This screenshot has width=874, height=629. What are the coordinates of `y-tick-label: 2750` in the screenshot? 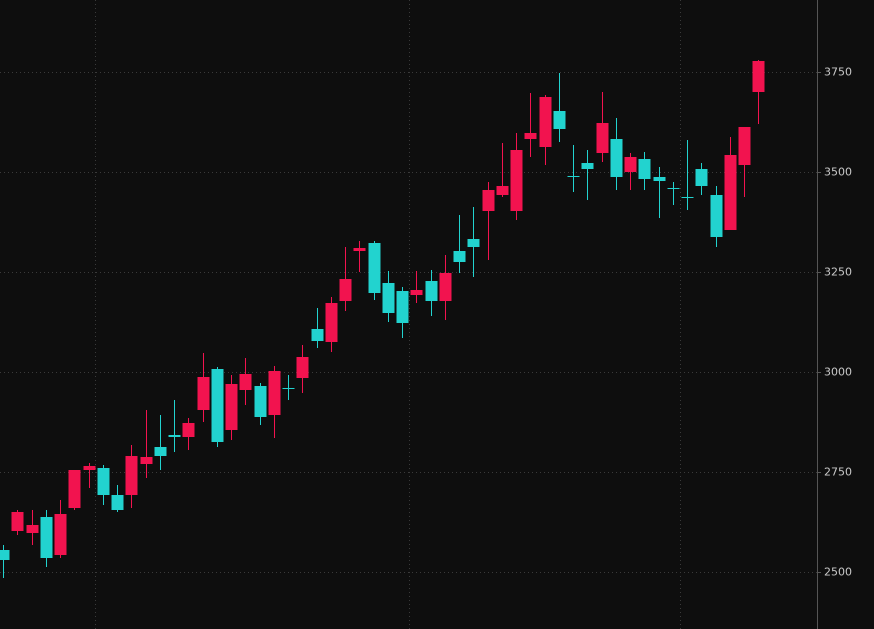 It's located at (838, 472).